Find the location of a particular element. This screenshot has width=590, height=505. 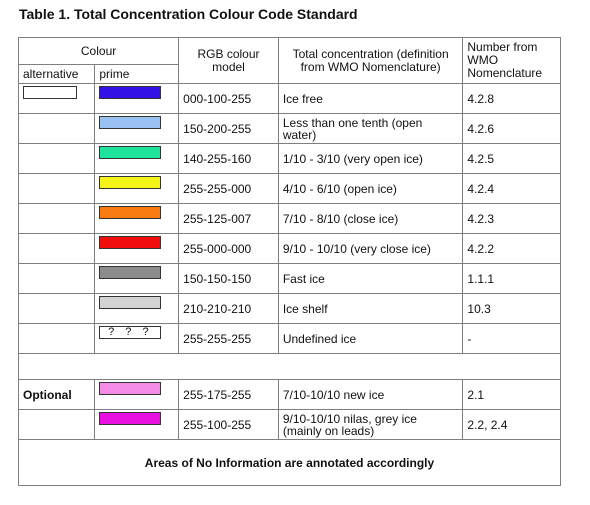

table-row: 150-150-150 Fast ice 1.1.1 is located at coordinates (289, 278).